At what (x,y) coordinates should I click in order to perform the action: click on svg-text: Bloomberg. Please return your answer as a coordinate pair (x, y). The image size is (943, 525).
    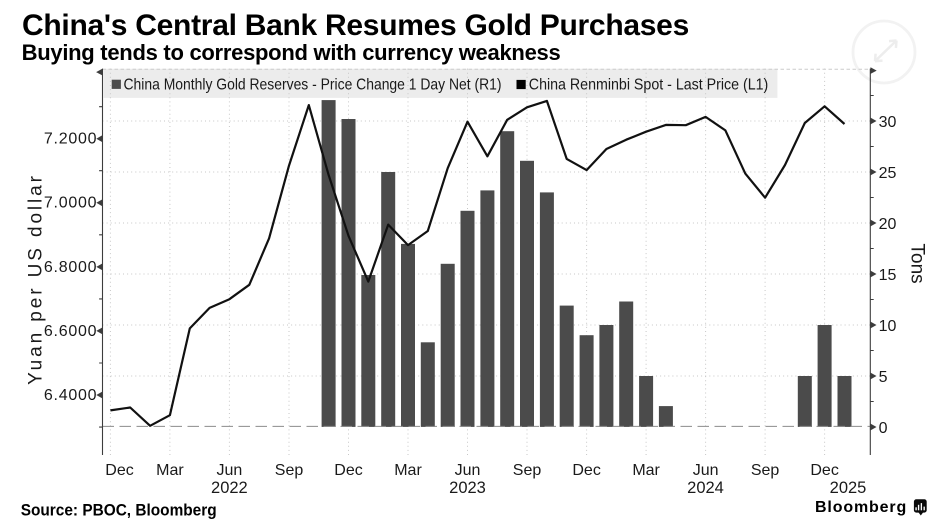
    Looking at the image, I should click on (861, 507).